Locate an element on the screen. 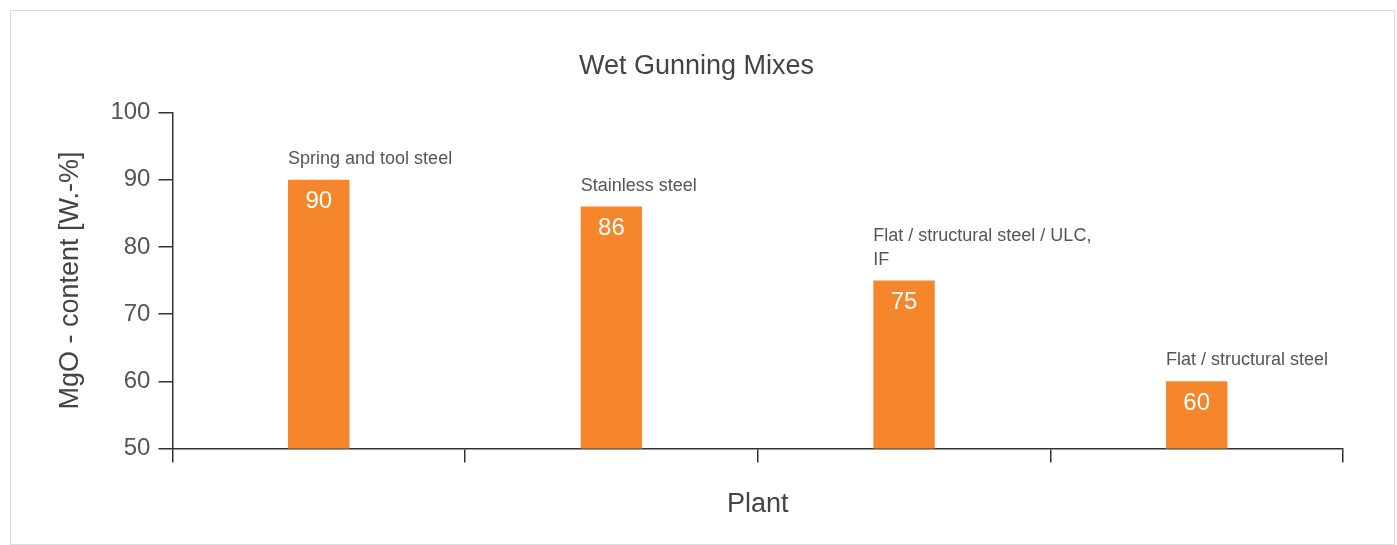 The height and width of the screenshot is (545, 1397). y-tick-label: 90 is located at coordinates (137, 178).